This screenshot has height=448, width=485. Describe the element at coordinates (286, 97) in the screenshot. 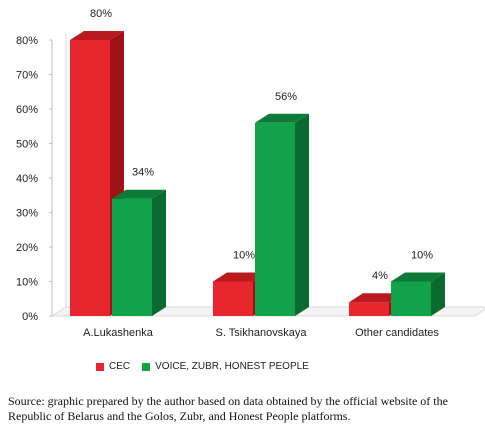

I see `data-label-voice-1: 56%` at that location.